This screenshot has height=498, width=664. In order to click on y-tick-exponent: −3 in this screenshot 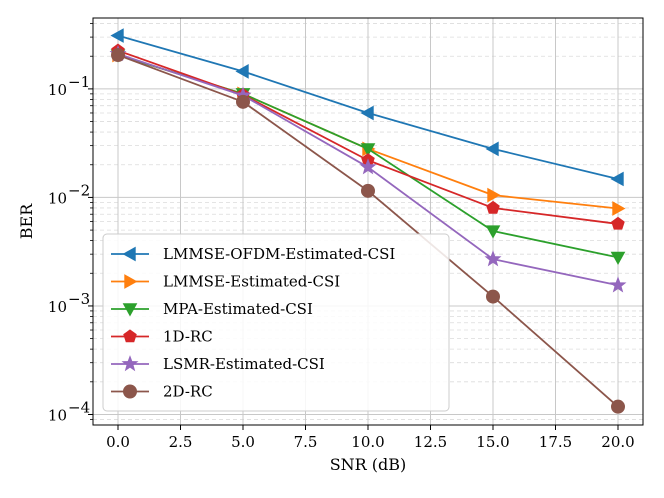, I will do `click(79, 299)`.